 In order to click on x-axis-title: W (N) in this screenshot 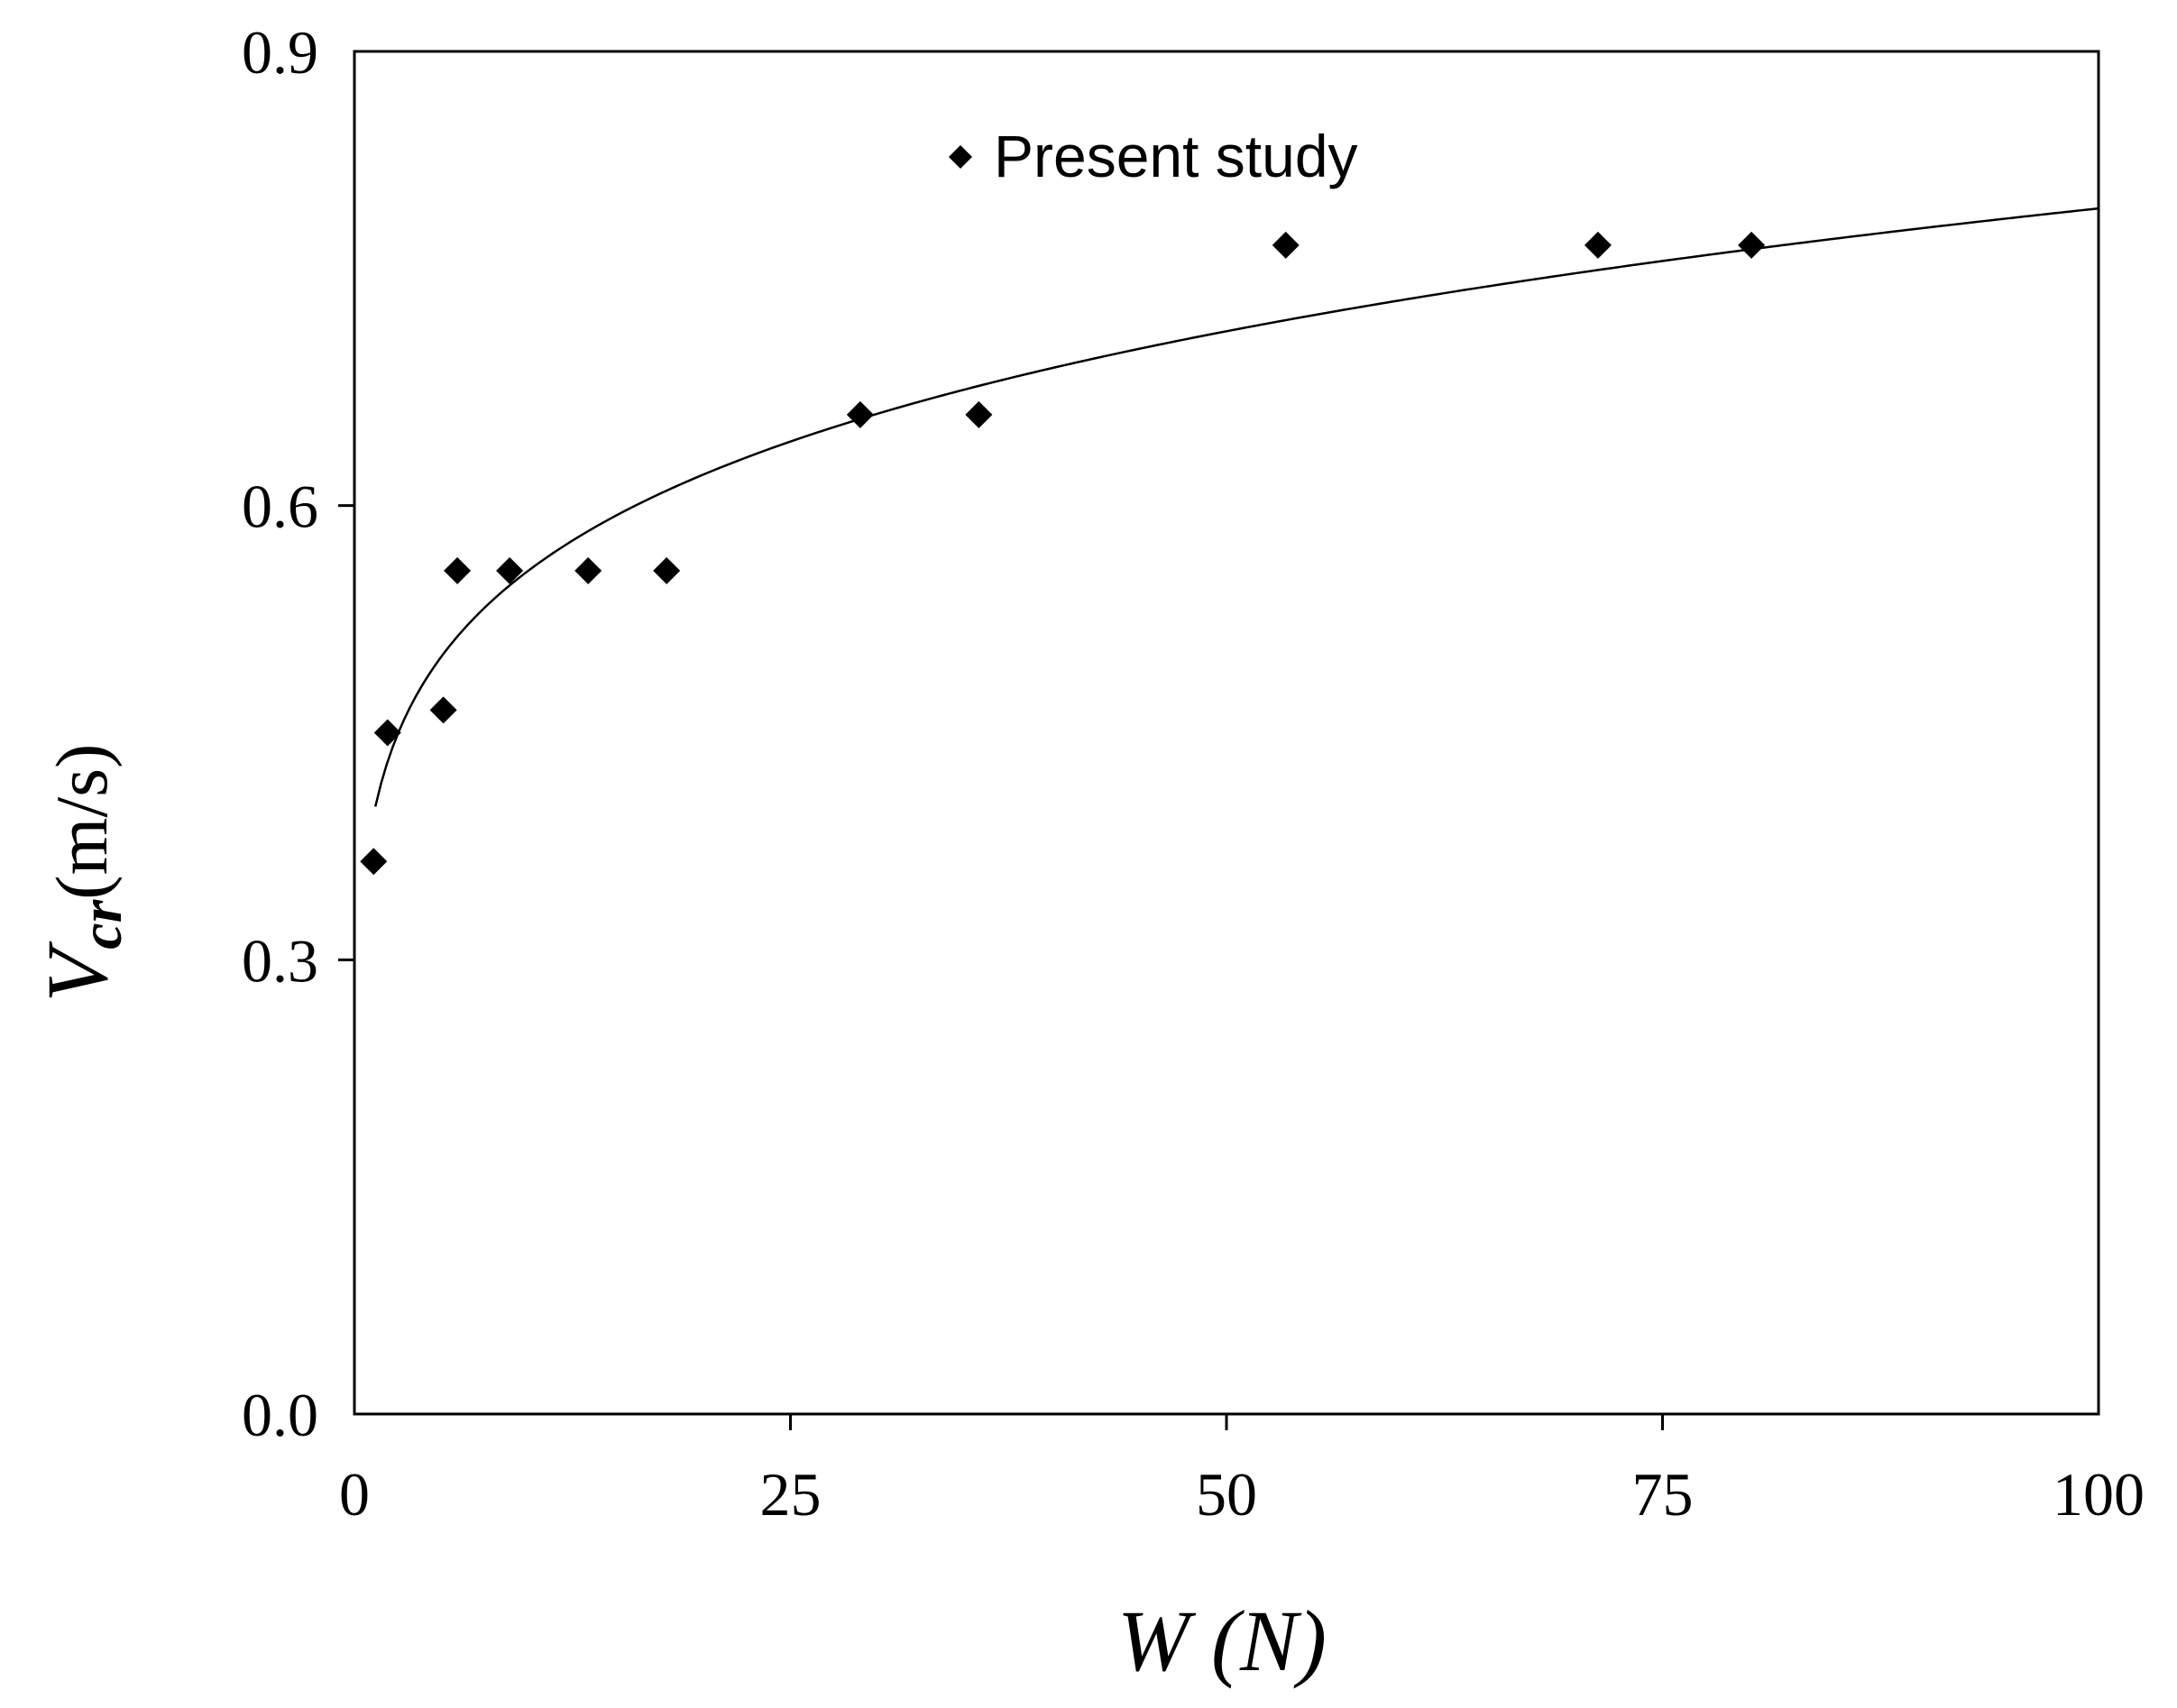, I will do `click(1222, 1641)`.